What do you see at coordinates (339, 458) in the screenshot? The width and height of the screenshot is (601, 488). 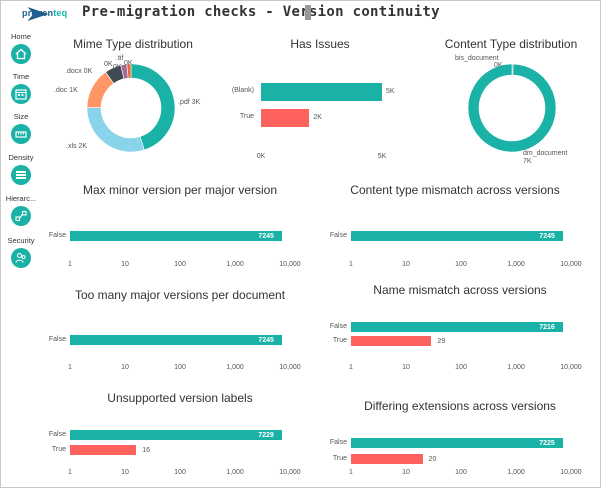 I see `differing-category-true: True` at bounding box center [339, 458].